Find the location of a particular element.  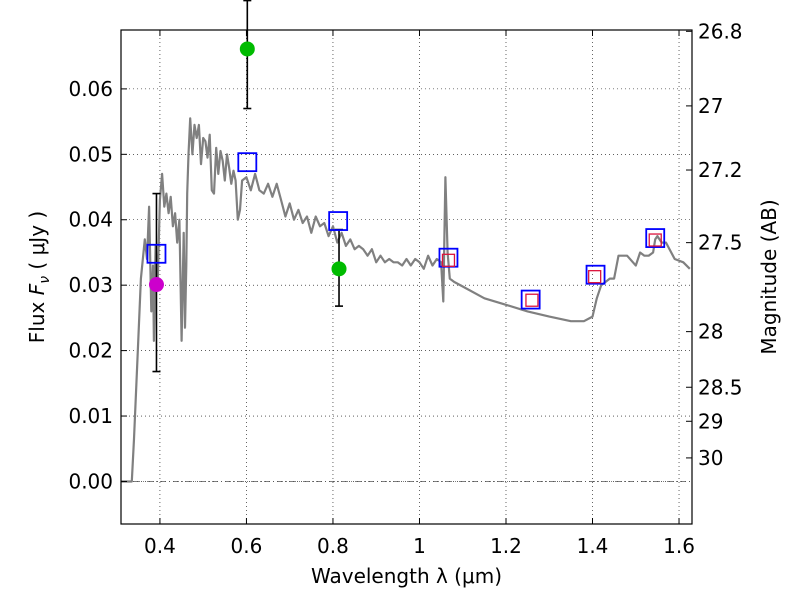

y-tick-label: 0.04 is located at coordinates (90, 220).